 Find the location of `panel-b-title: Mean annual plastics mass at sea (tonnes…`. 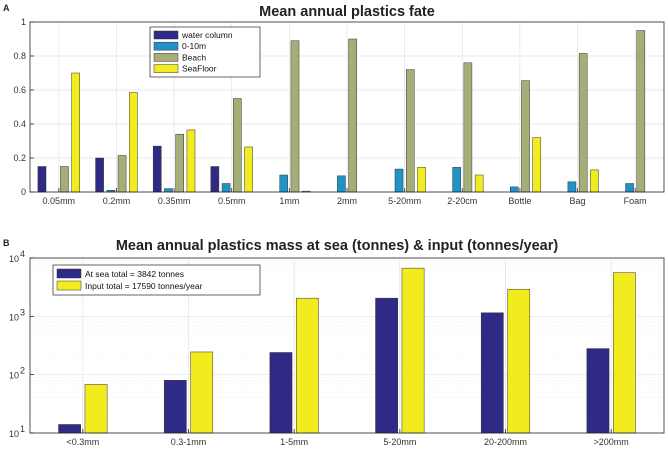

panel-b-title: Mean annual plastics mass at sea (tonnes… is located at coordinates (337, 246).